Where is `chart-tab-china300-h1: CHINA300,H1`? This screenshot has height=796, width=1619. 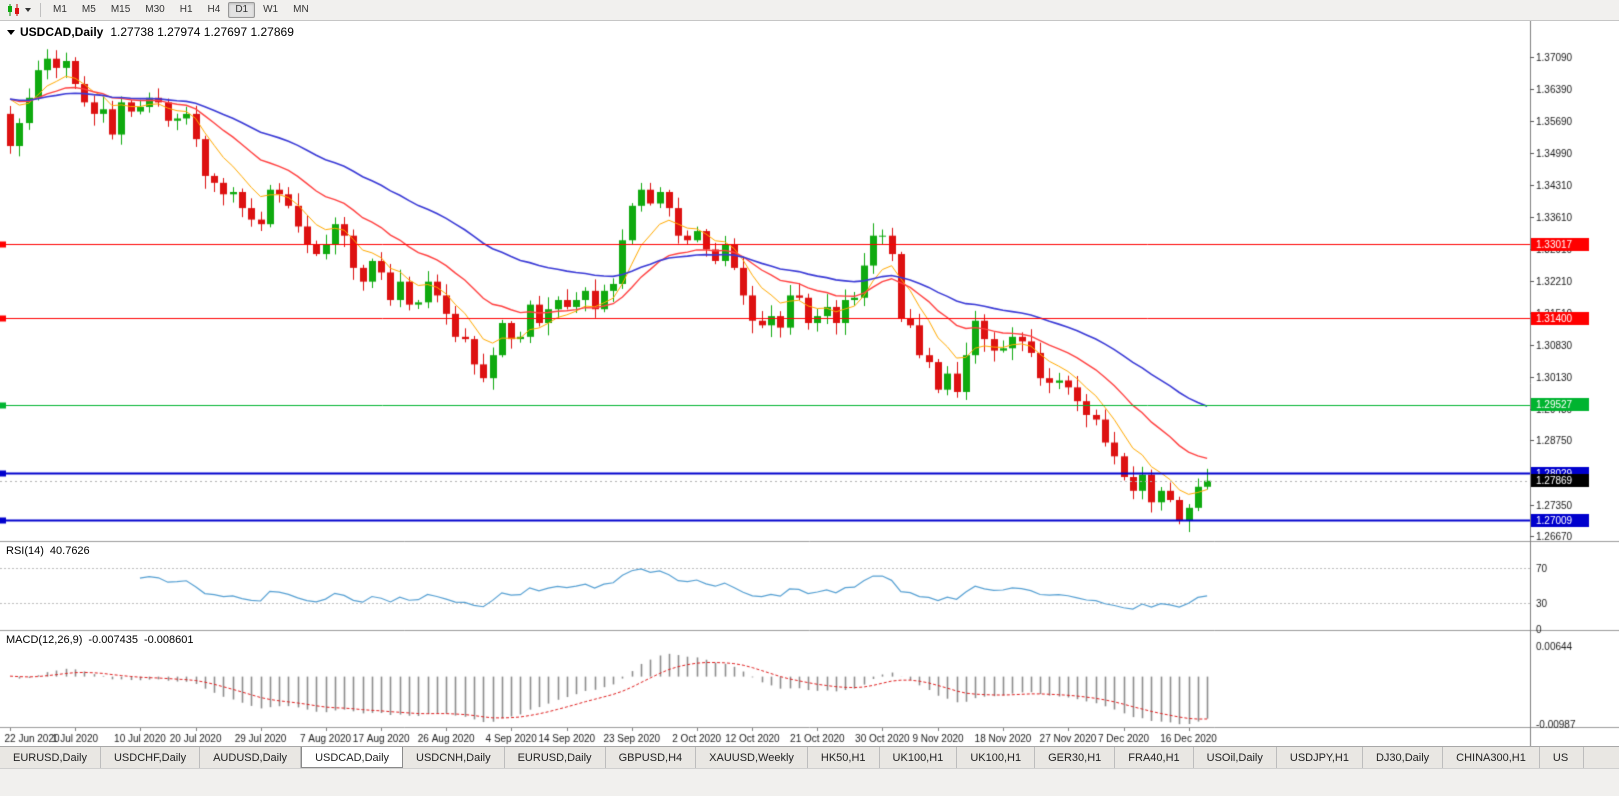
chart-tab-china300-h1: CHINA300,H1 is located at coordinates (1491, 757).